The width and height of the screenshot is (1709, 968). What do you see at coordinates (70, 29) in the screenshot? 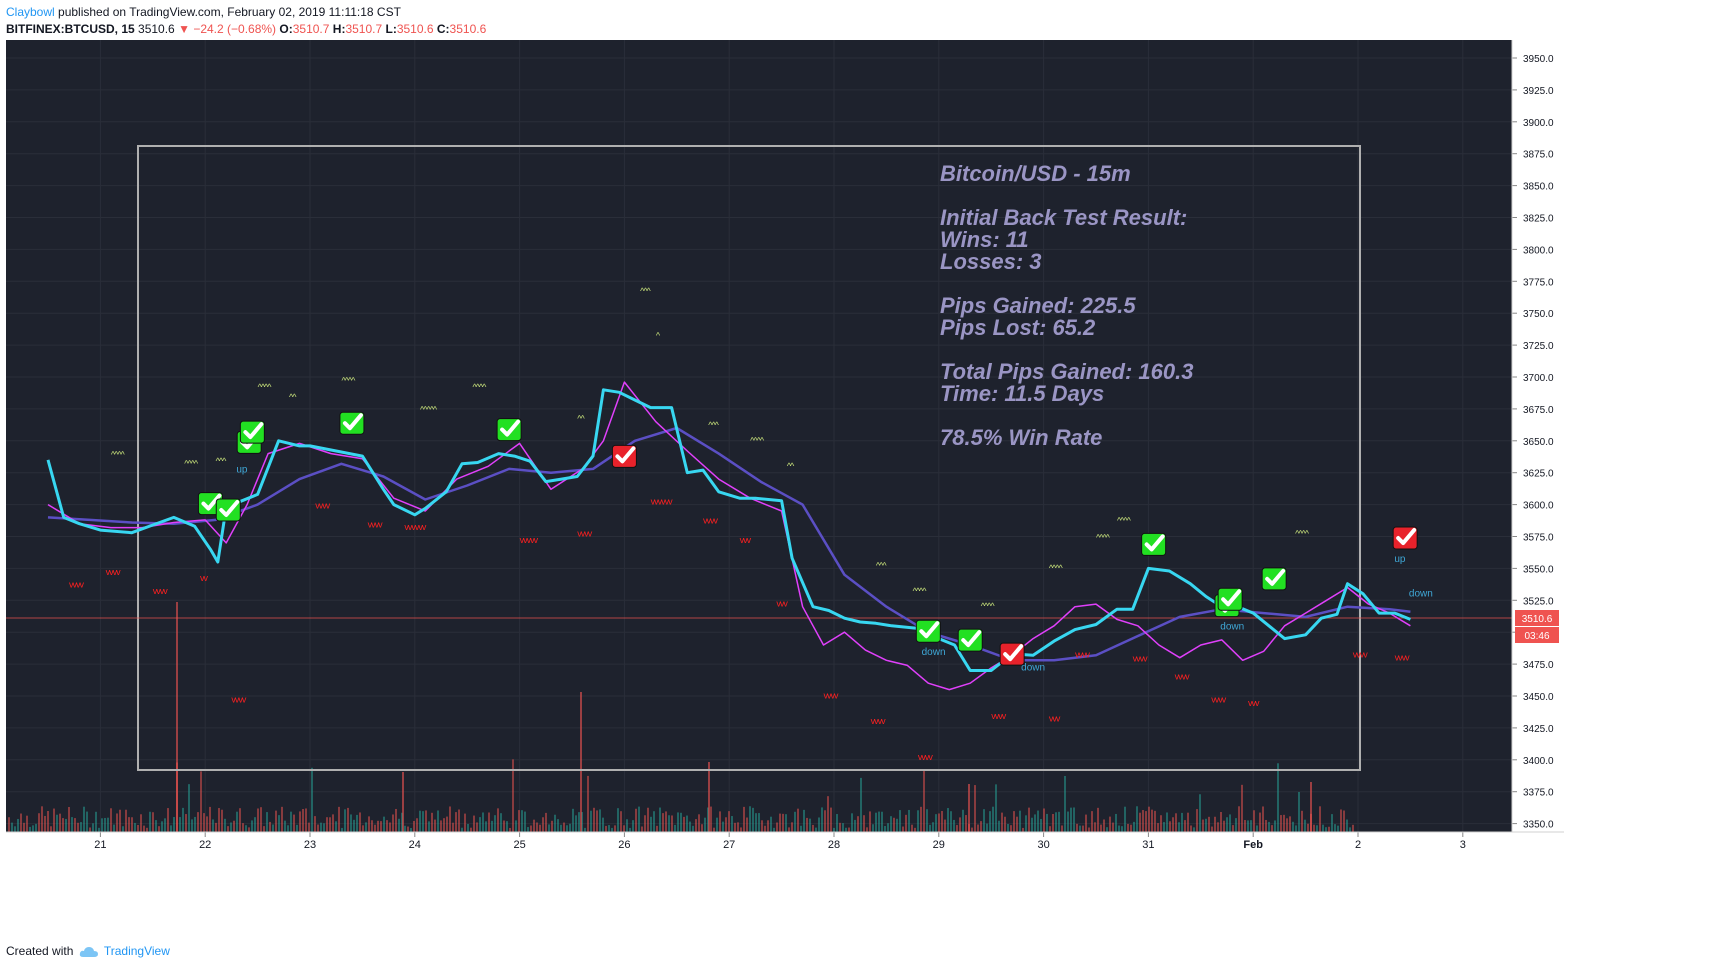
I see `symbol-label: BITFINEX:BTCUSD, 15` at bounding box center [70, 29].